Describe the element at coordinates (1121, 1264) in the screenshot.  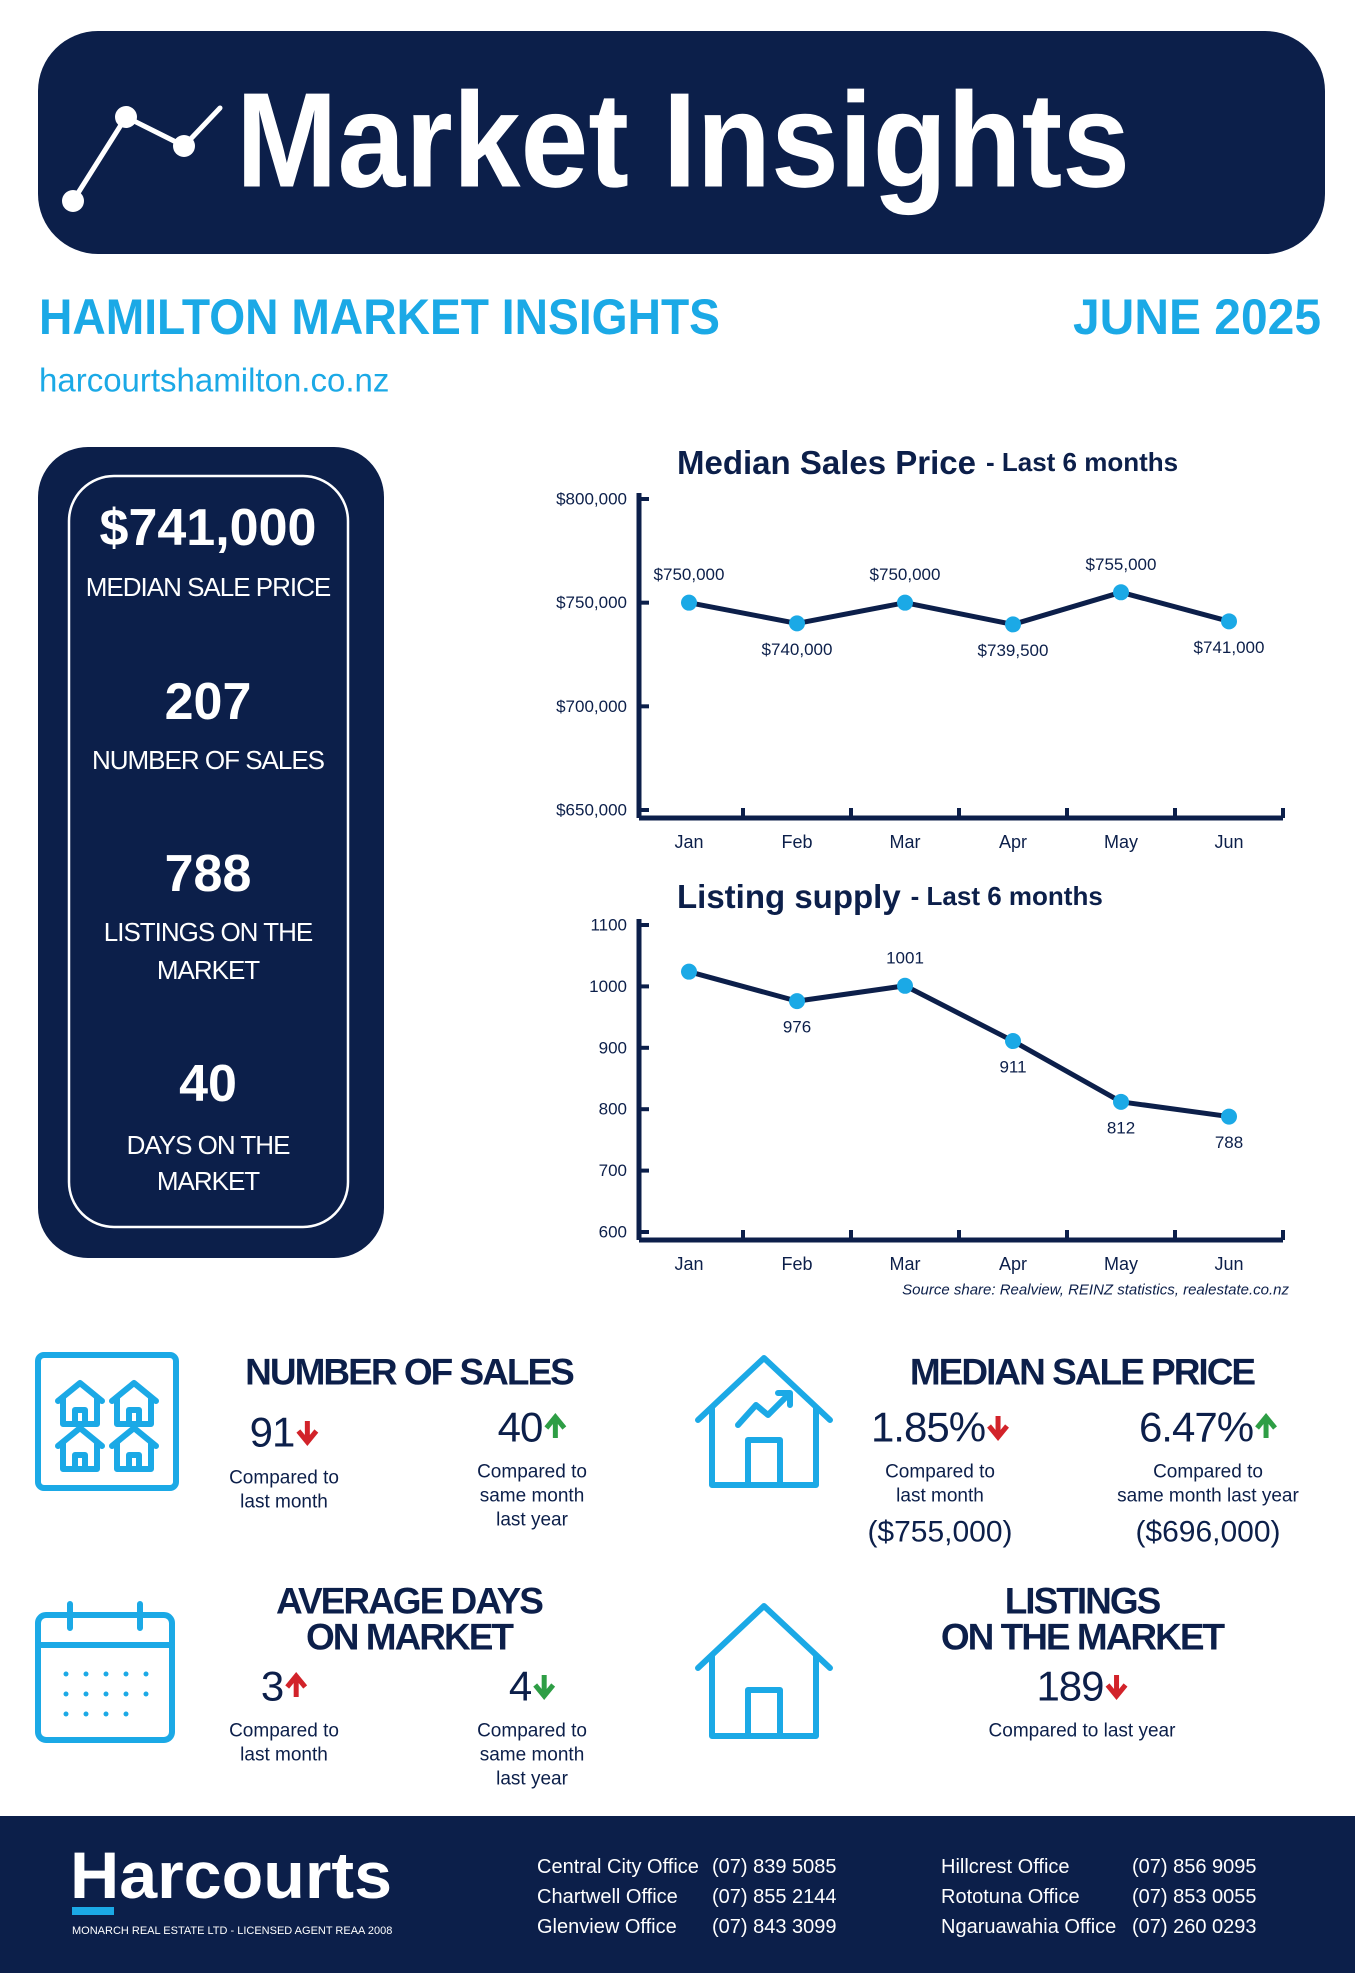
I see `x-tick-label: May` at that location.